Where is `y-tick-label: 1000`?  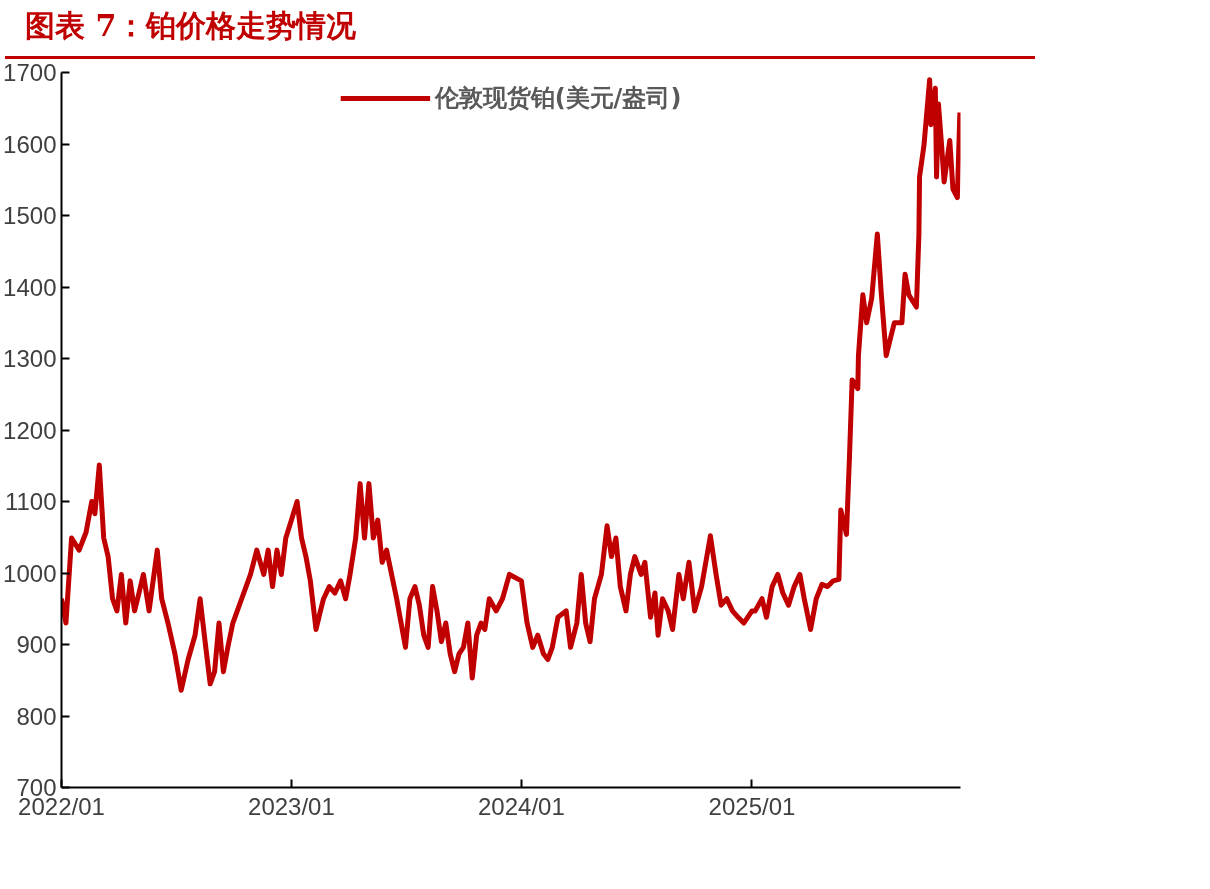
y-tick-label: 1000 is located at coordinates (30, 573).